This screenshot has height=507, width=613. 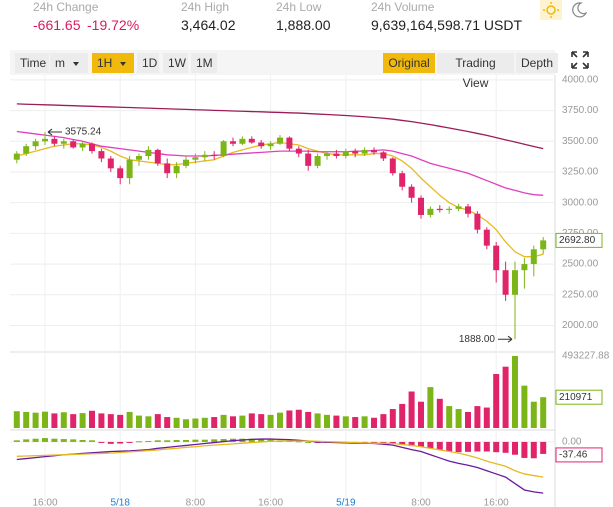 I want to click on dark-theme-button, so click(x=579, y=10).